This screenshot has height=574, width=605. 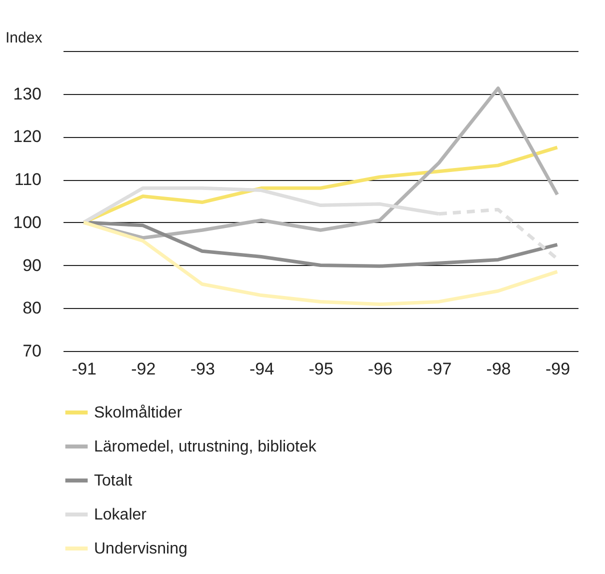 I want to click on y-axis-title: Index, so click(x=24, y=38).